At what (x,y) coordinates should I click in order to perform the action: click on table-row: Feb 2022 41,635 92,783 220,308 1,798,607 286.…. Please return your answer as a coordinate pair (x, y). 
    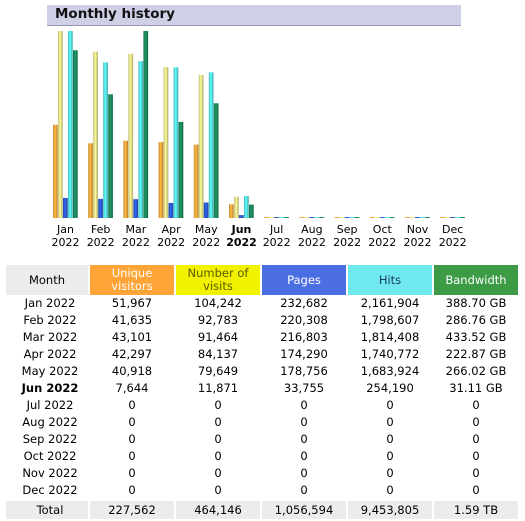
    Looking at the image, I should click on (262, 320).